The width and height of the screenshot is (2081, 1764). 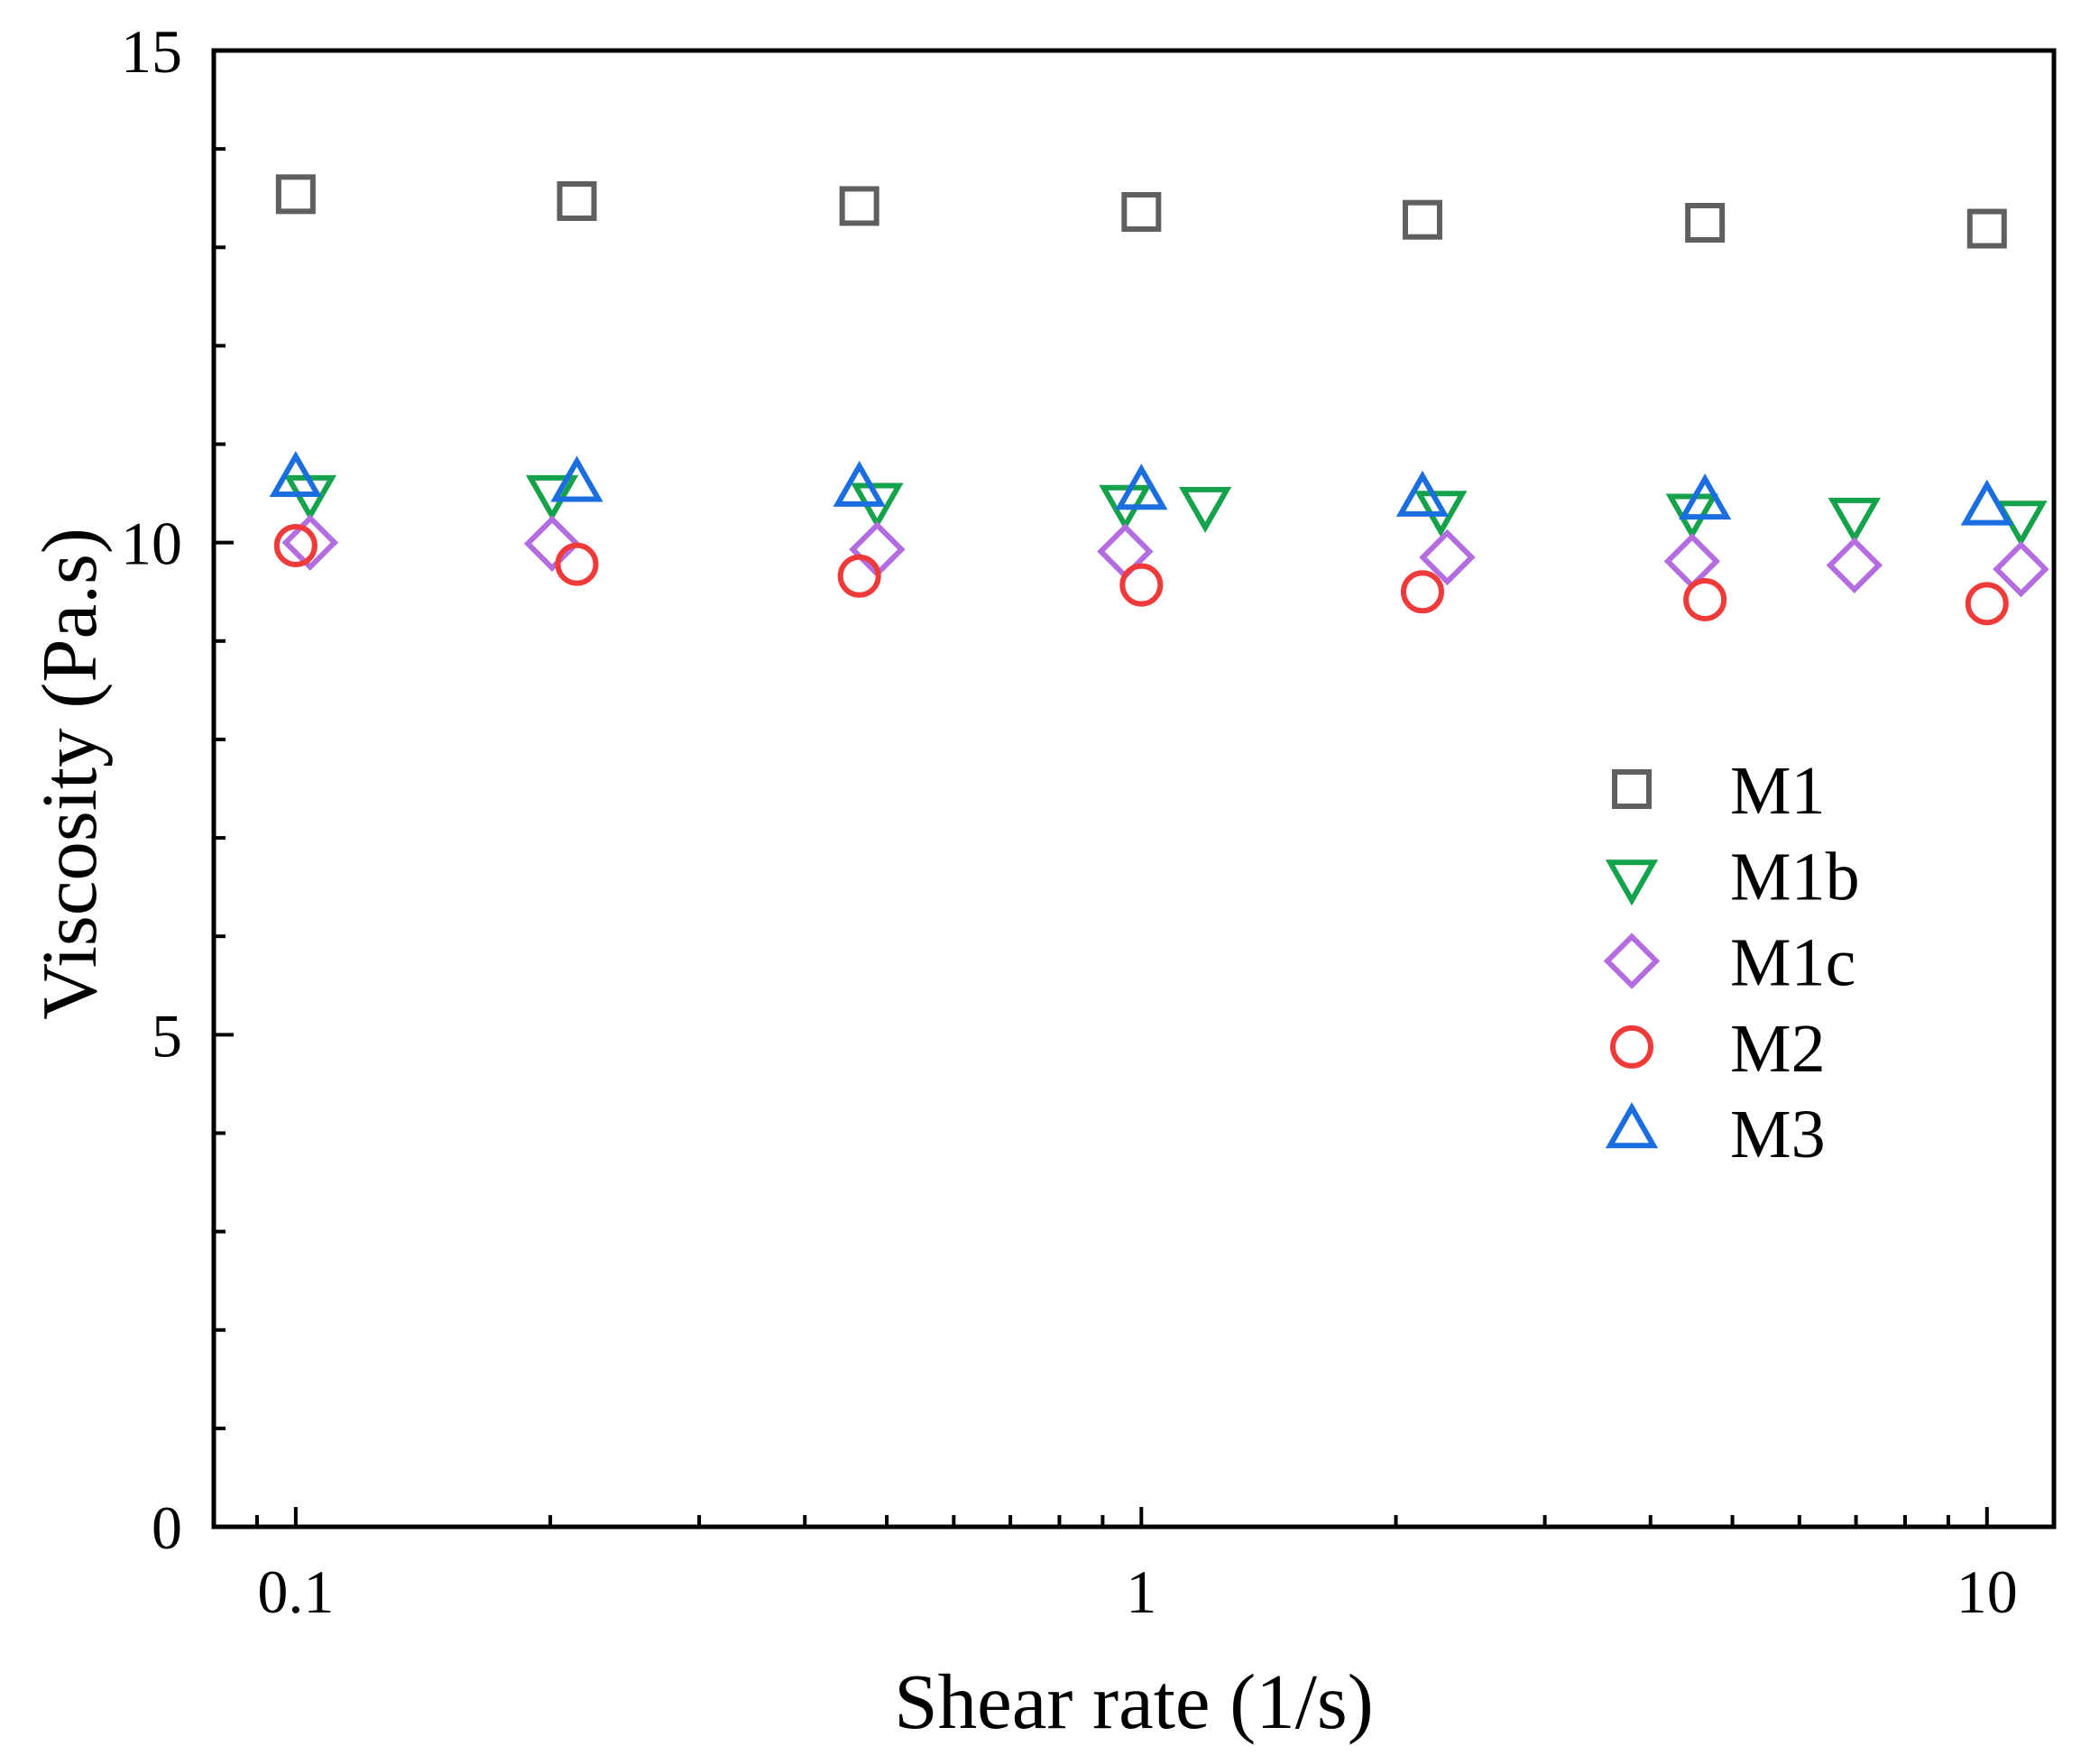 I want to click on y-tick-label: 10, so click(x=151, y=544).